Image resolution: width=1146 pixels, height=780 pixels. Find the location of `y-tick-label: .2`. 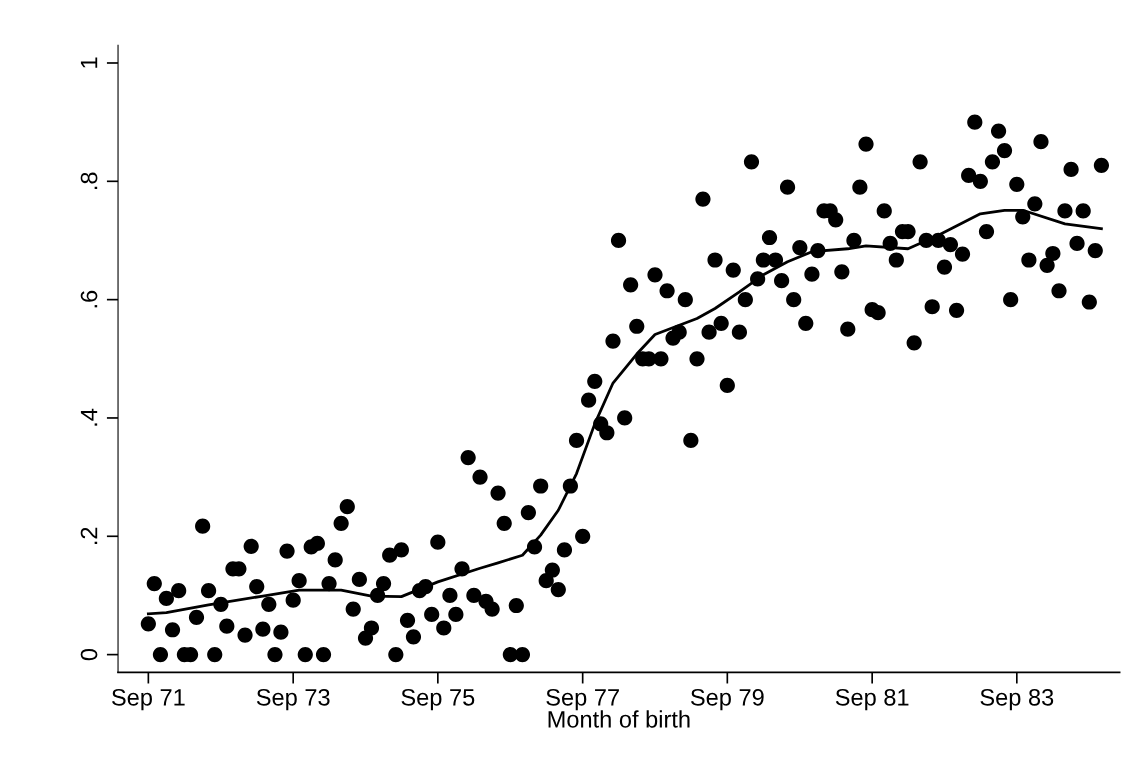

y-tick-label: .2 is located at coordinates (89, 535).